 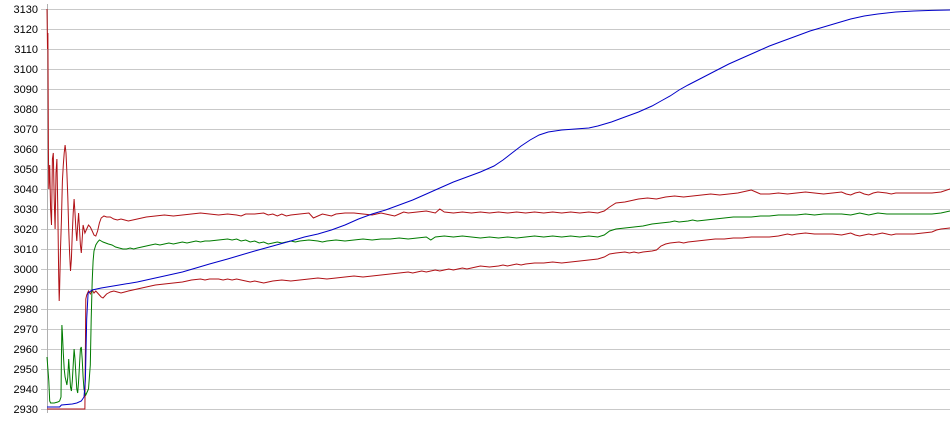 What do you see at coordinates (26, 130) in the screenshot?
I see `y-axis-tick-label: 3070` at bounding box center [26, 130].